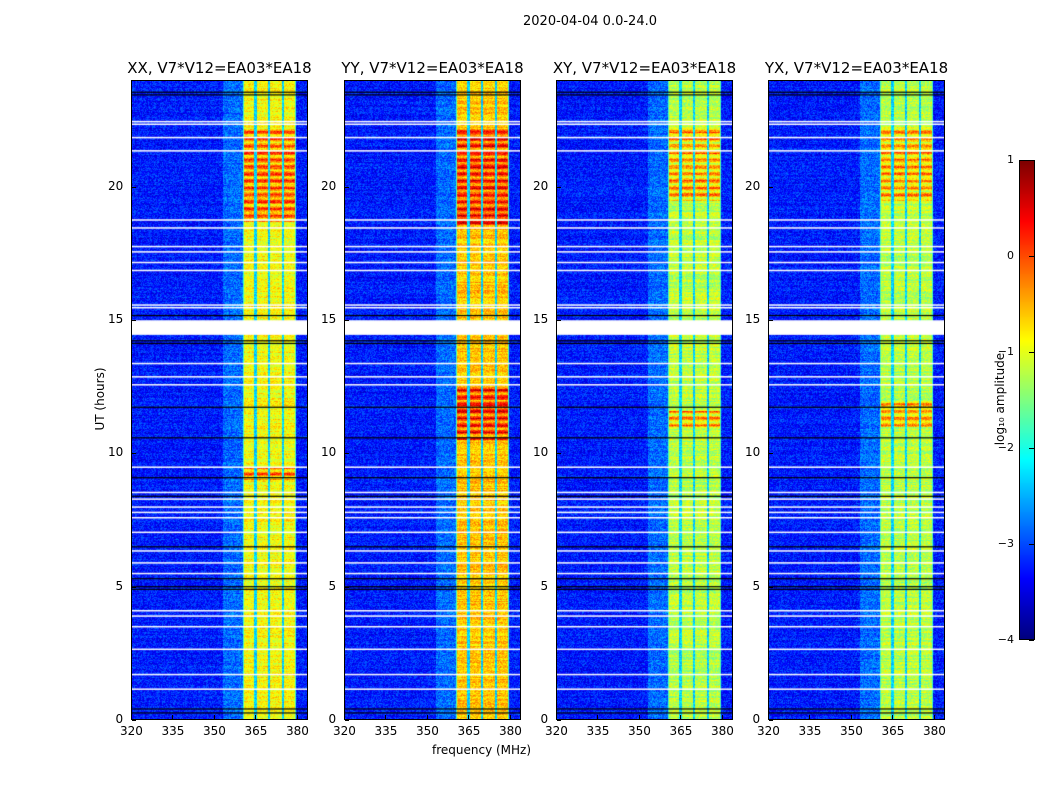 The image size is (1050, 800). Describe the element at coordinates (432, 68) in the screenshot. I see `panel-title: YY, V7*V12=EA03*EA18` at that location.